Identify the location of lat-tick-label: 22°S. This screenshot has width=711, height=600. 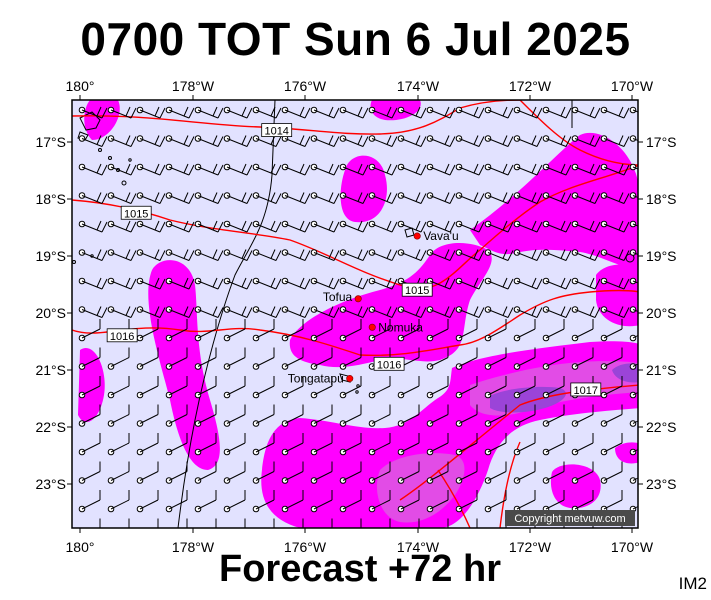
(661, 427).